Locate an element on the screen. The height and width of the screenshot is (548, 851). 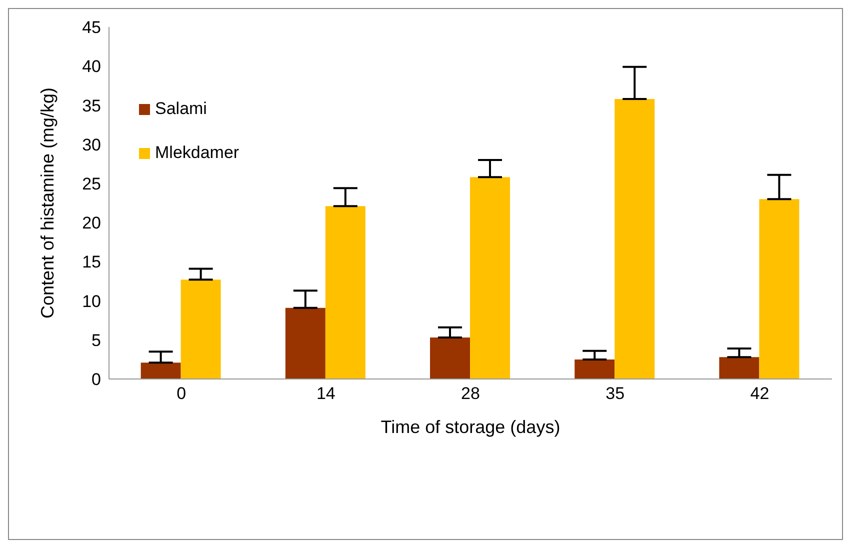
x-tick-label: 14 is located at coordinates (326, 394).